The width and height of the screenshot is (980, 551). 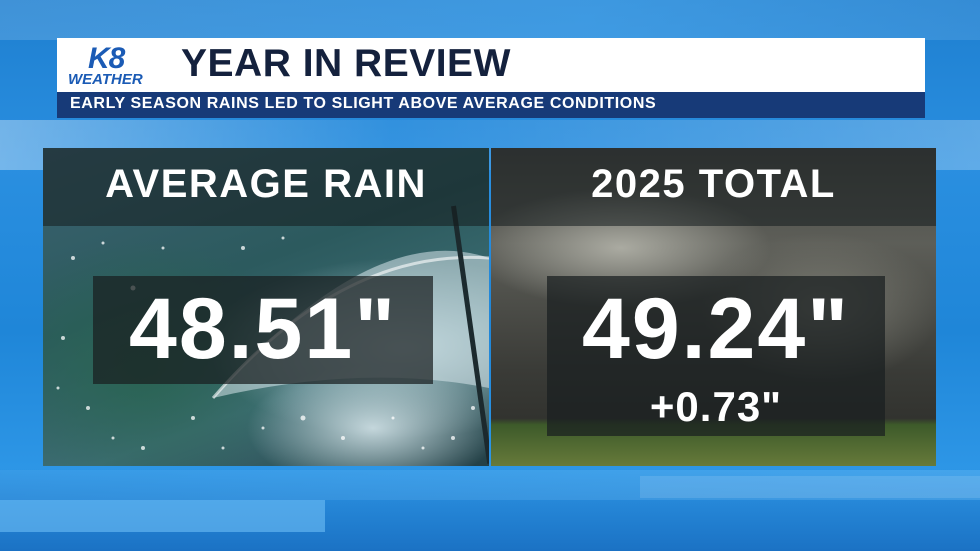 I want to click on average-rain-heading: AVERAGE RAIN, so click(x=266, y=184).